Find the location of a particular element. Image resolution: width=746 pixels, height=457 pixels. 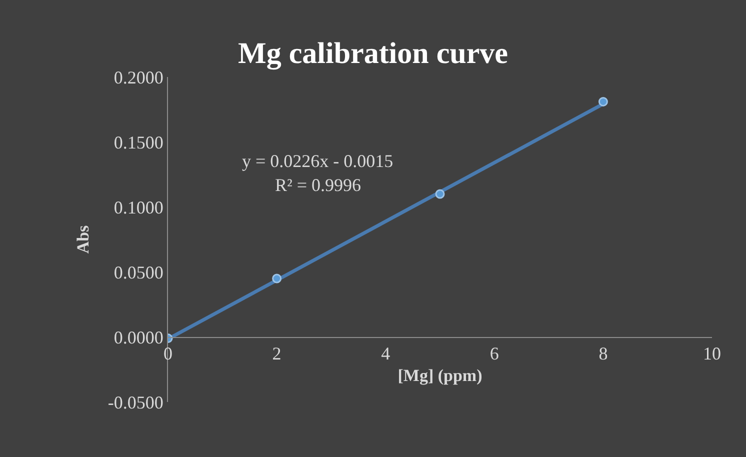

chart-title: Mg calibration curve is located at coordinates (373, 53).